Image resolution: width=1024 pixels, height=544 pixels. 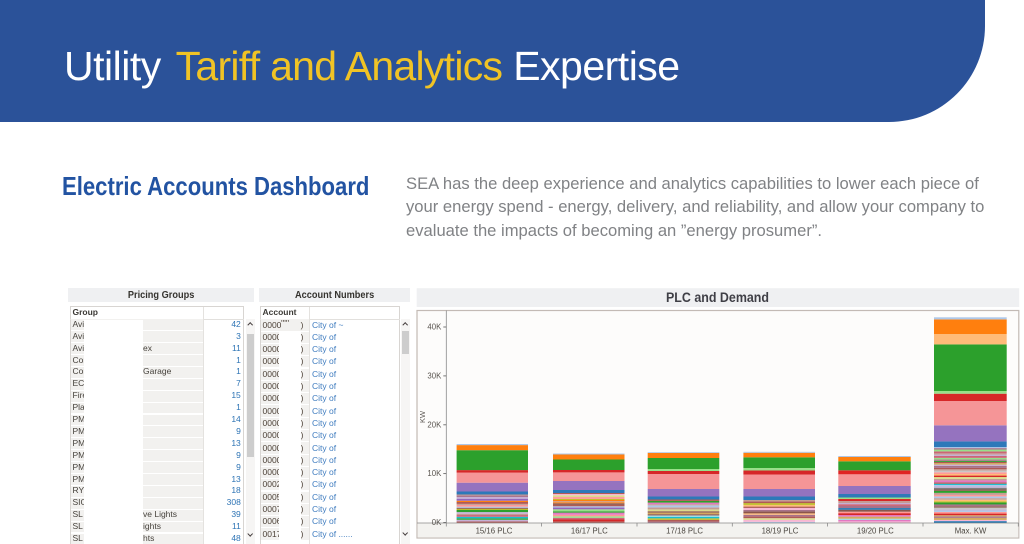 I want to click on svg-text: KW, so click(x=422, y=416).